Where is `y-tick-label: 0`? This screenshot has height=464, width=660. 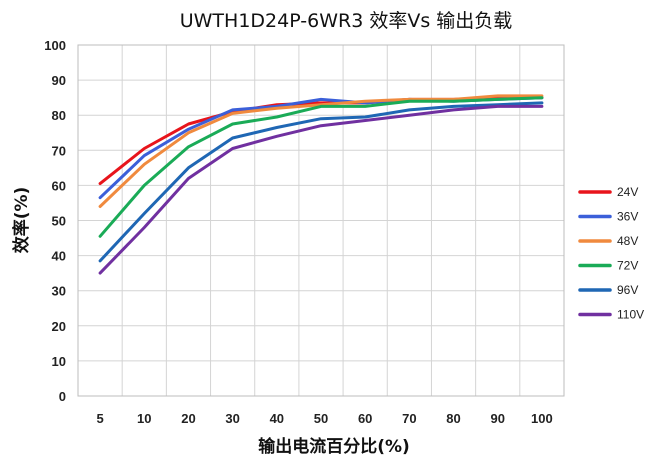 y-tick-label: 0 is located at coordinates (62, 396).